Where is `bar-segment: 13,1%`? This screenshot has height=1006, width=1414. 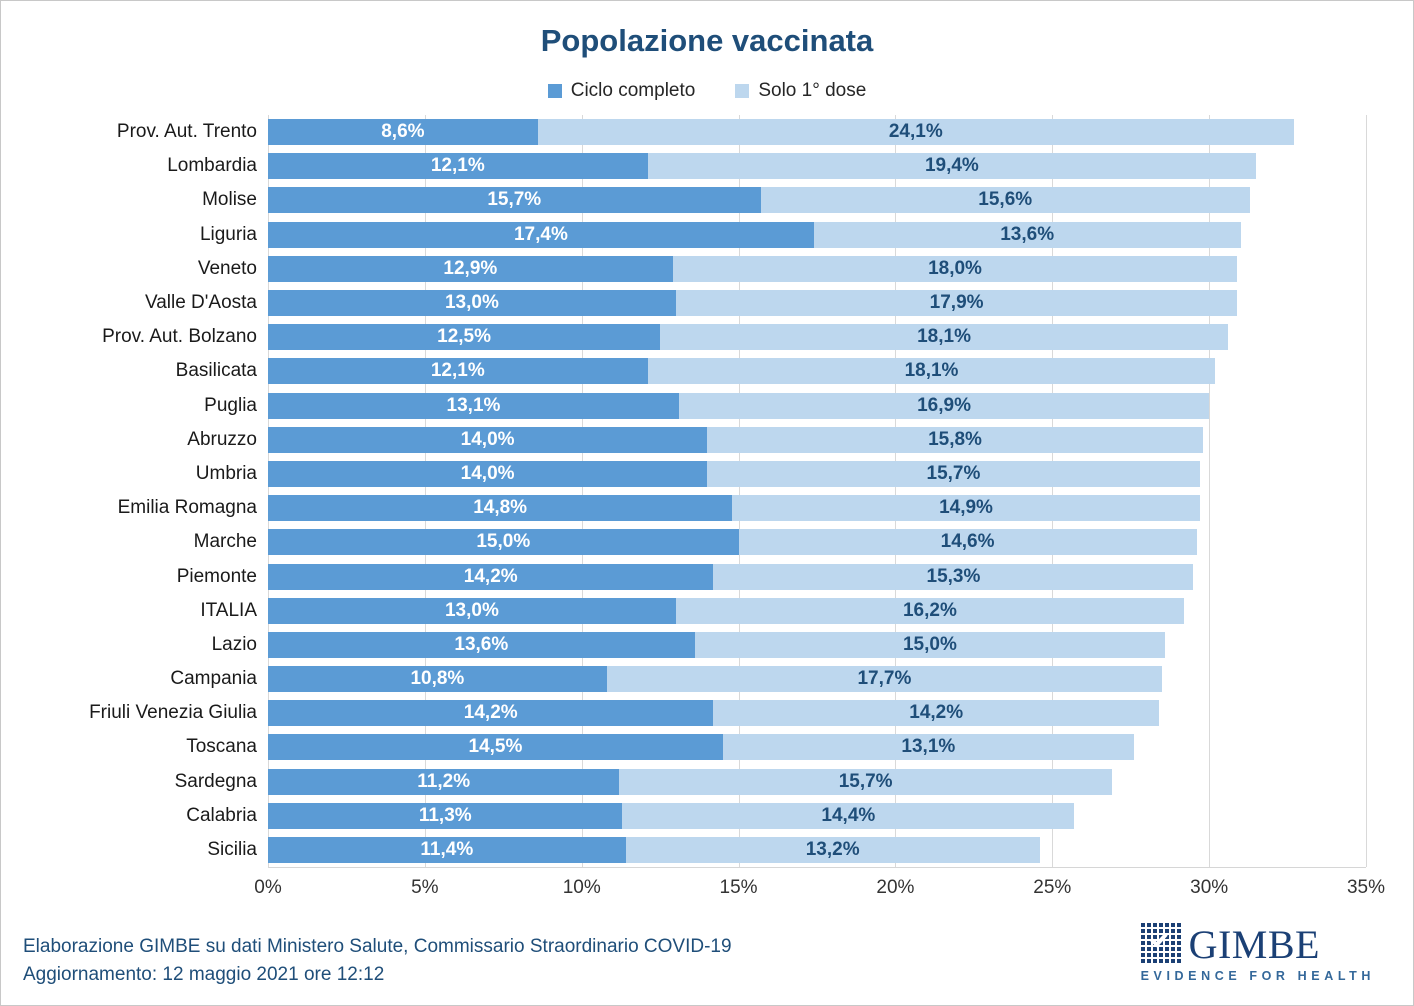 bar-segment: 13,1% is located at coordinates (928, 747).